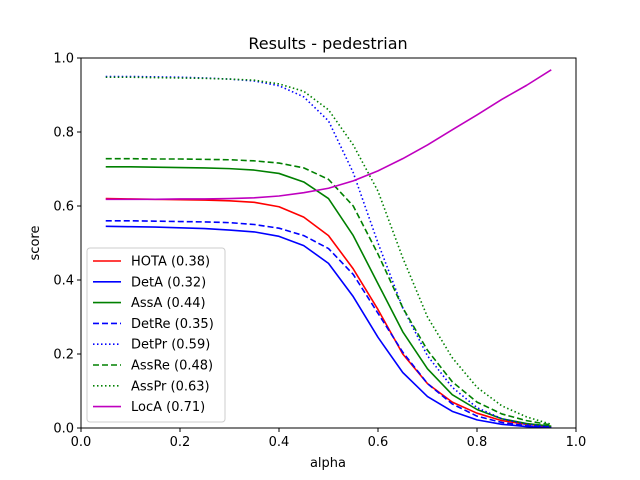  I want to click on y-axis-ticks: 0.0 0.2 0.4 0.6 0.8 1.0, so click(67, 244).